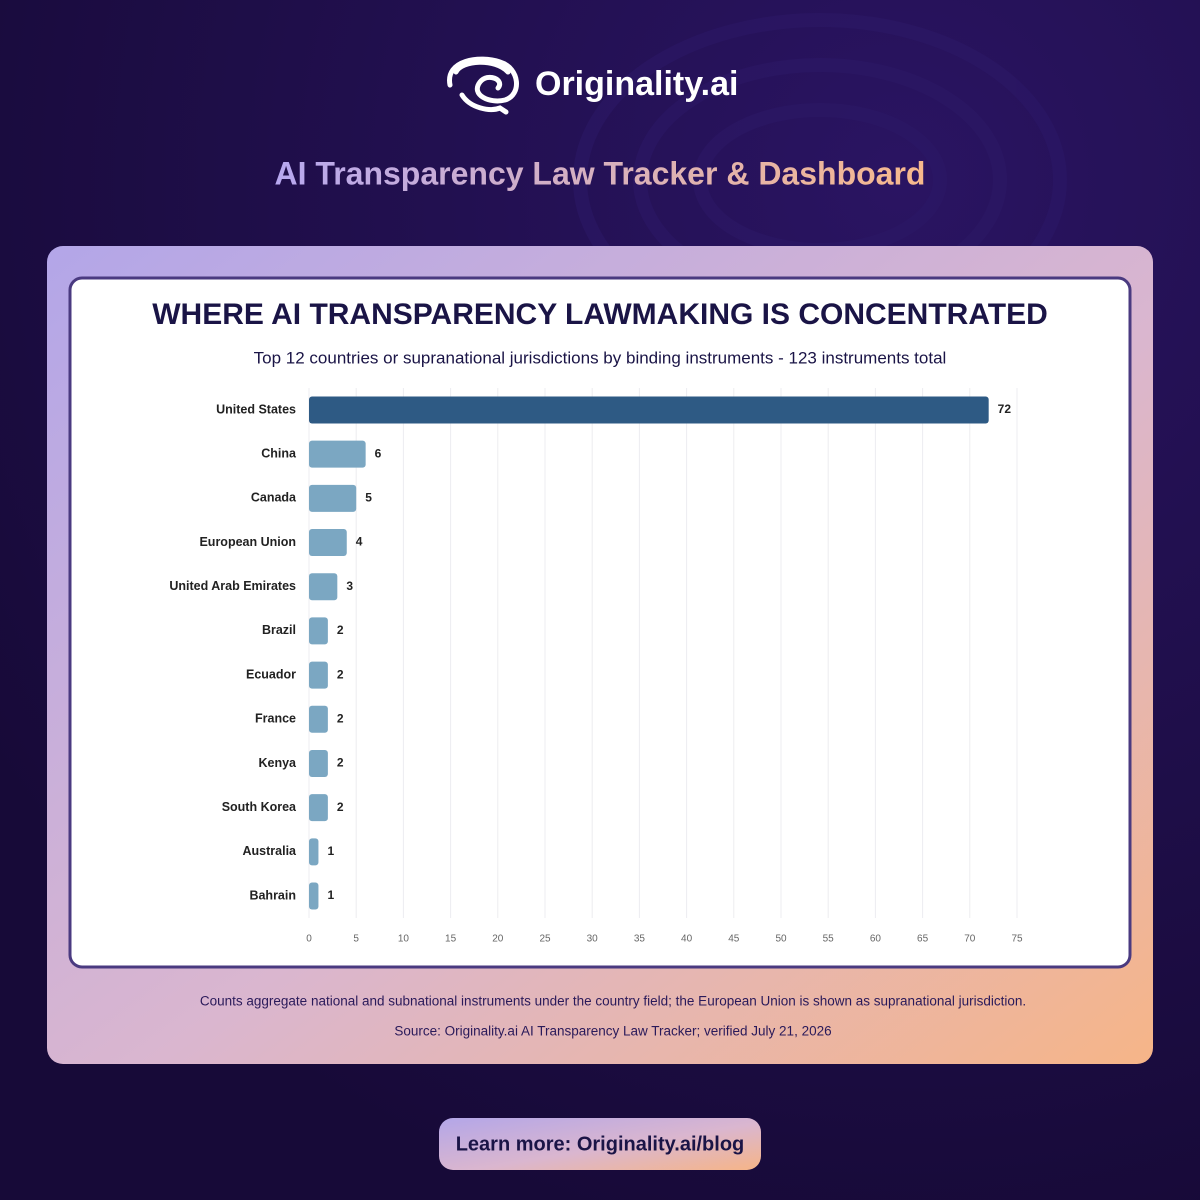 The image size is (1200, 1200). Describe the element at coordinates (275, 719) in the screenshot. I see `y-tick-label: France` at that location.